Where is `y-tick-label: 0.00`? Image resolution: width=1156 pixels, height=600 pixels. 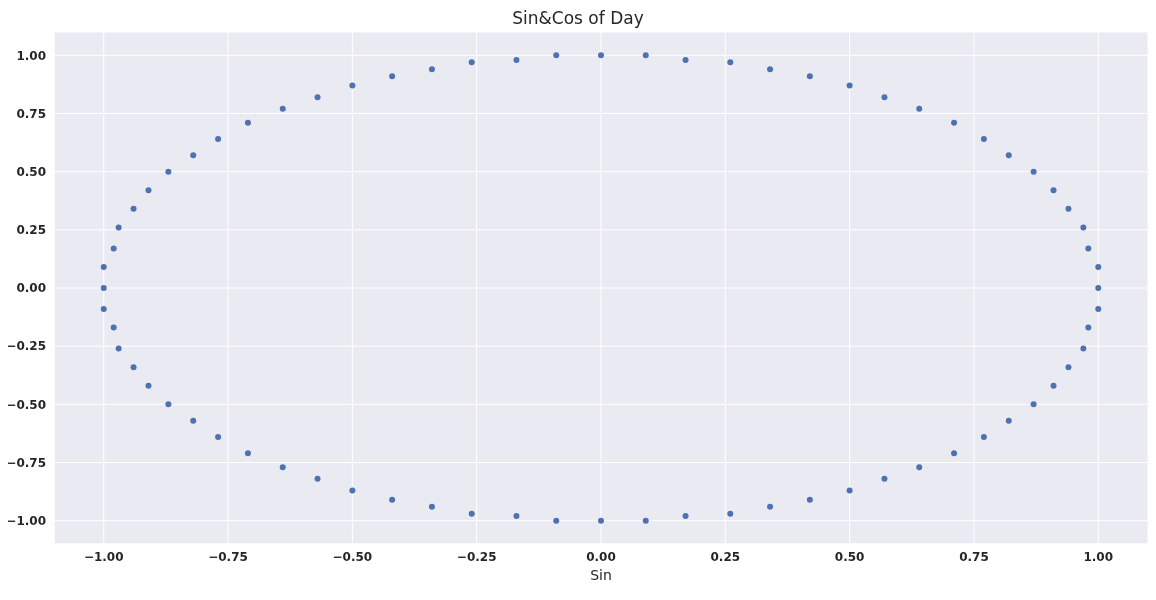 y-tick-label: 0.00 is located at coordinates (31, 288).